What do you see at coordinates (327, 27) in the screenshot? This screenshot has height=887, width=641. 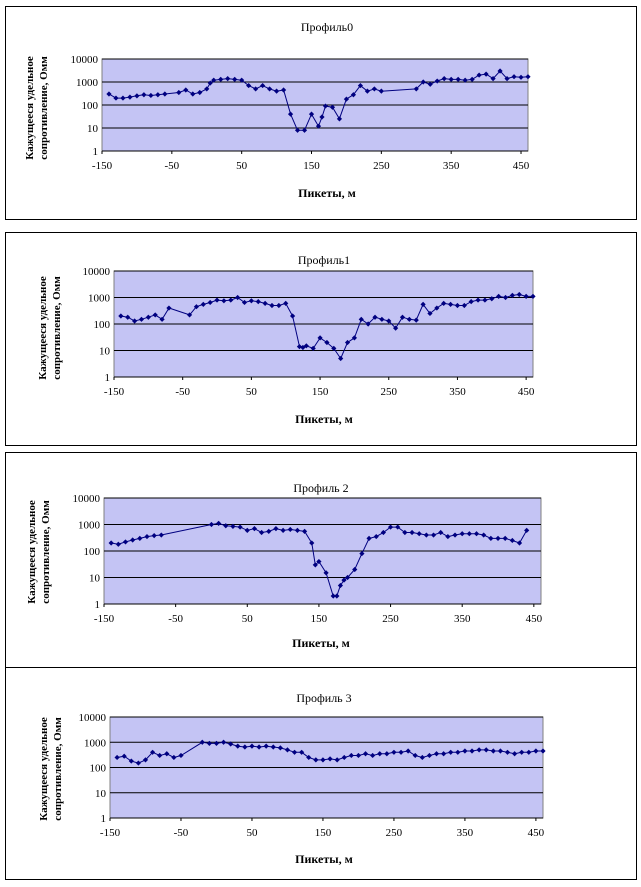 I see `chart-title: Профиль0` at bounding box center [327, 27].